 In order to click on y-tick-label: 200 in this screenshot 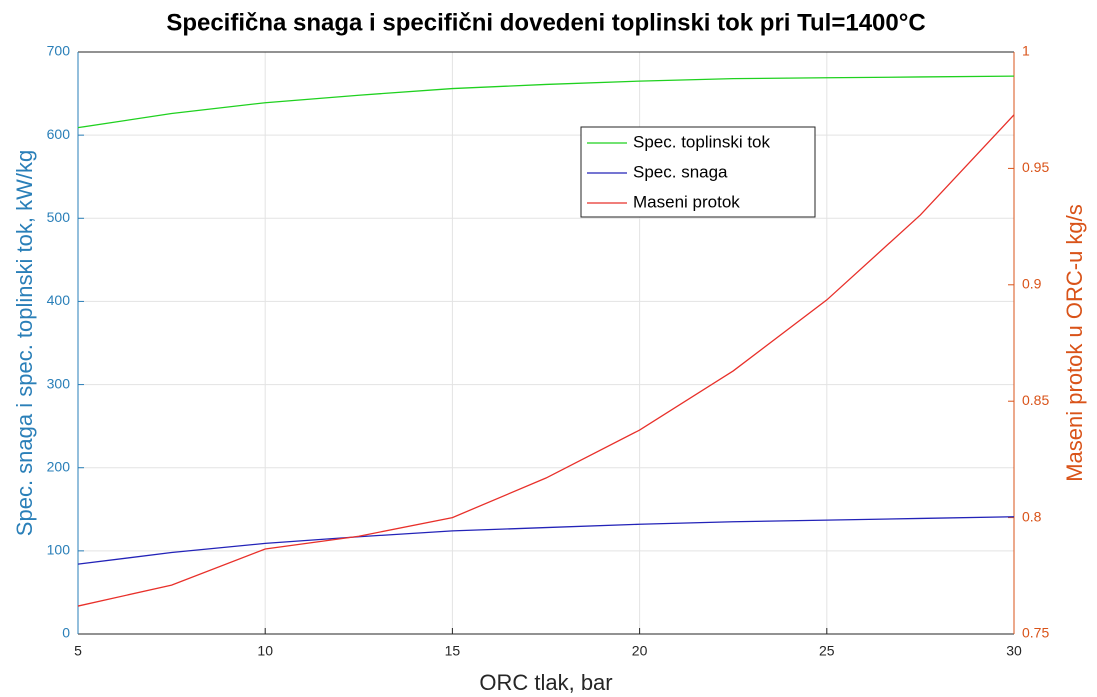, I will do `click(59, 466)`.